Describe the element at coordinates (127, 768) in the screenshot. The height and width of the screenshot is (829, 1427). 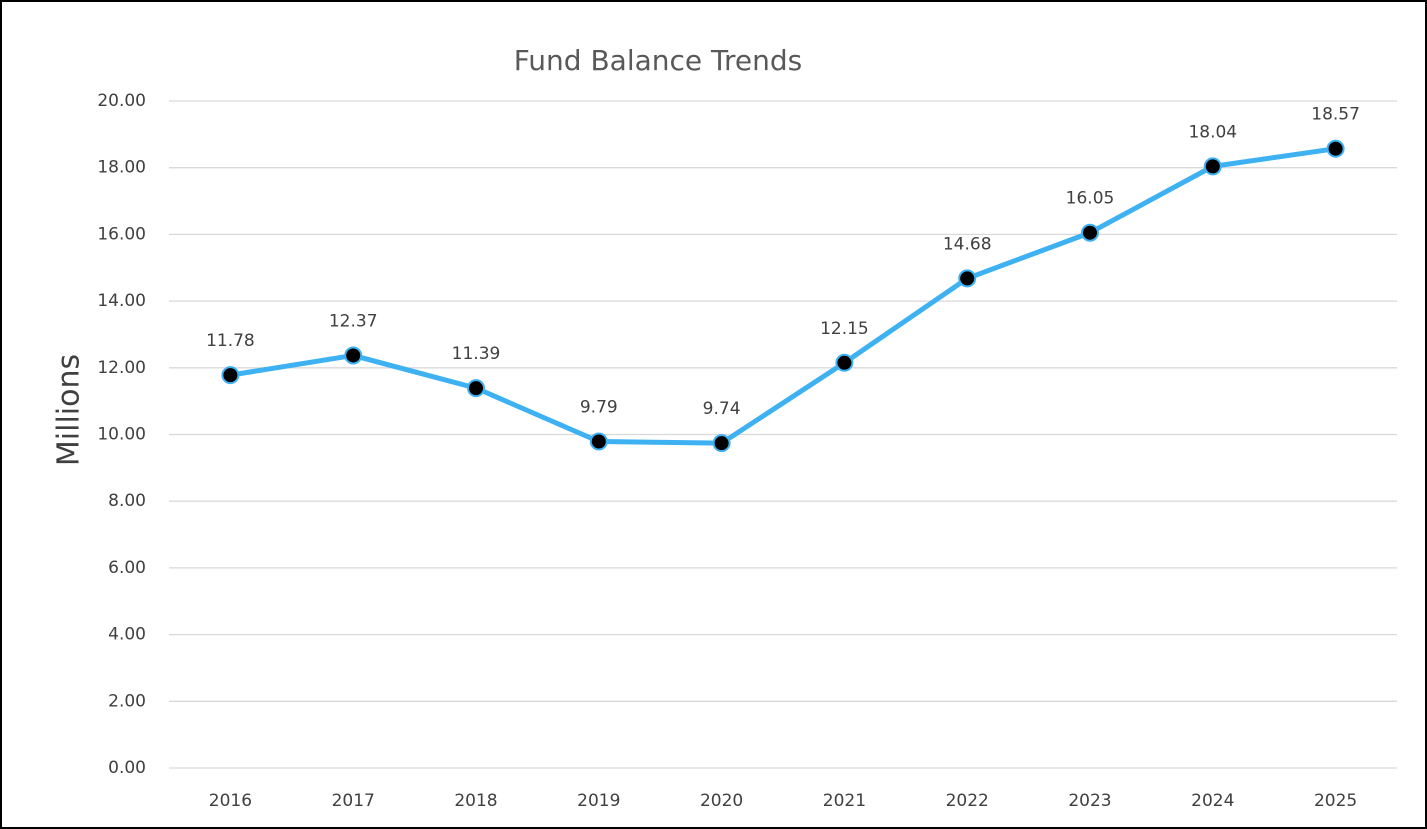
I see `y-tick-label: 0.00` at that location.